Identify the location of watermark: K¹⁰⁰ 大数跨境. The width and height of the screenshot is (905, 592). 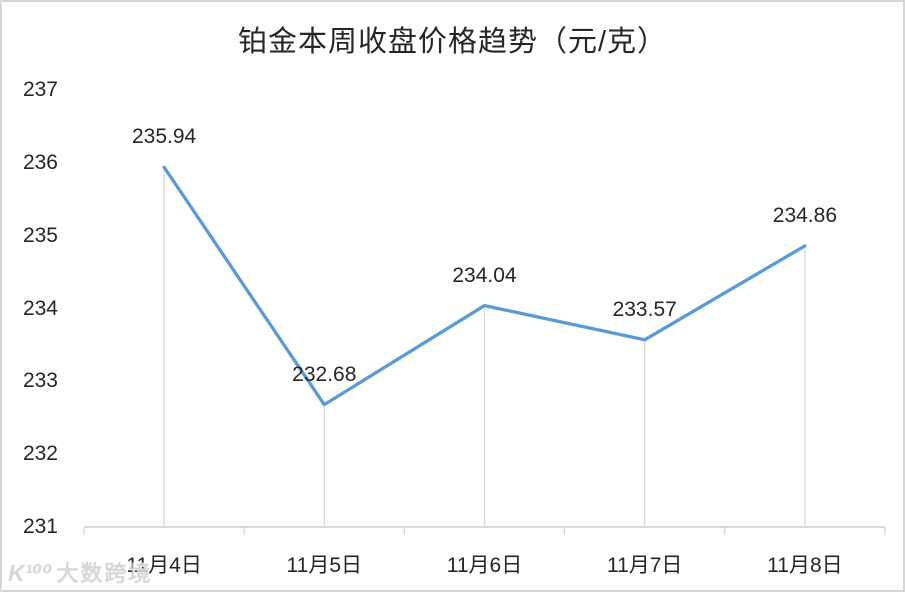
(80, 572).